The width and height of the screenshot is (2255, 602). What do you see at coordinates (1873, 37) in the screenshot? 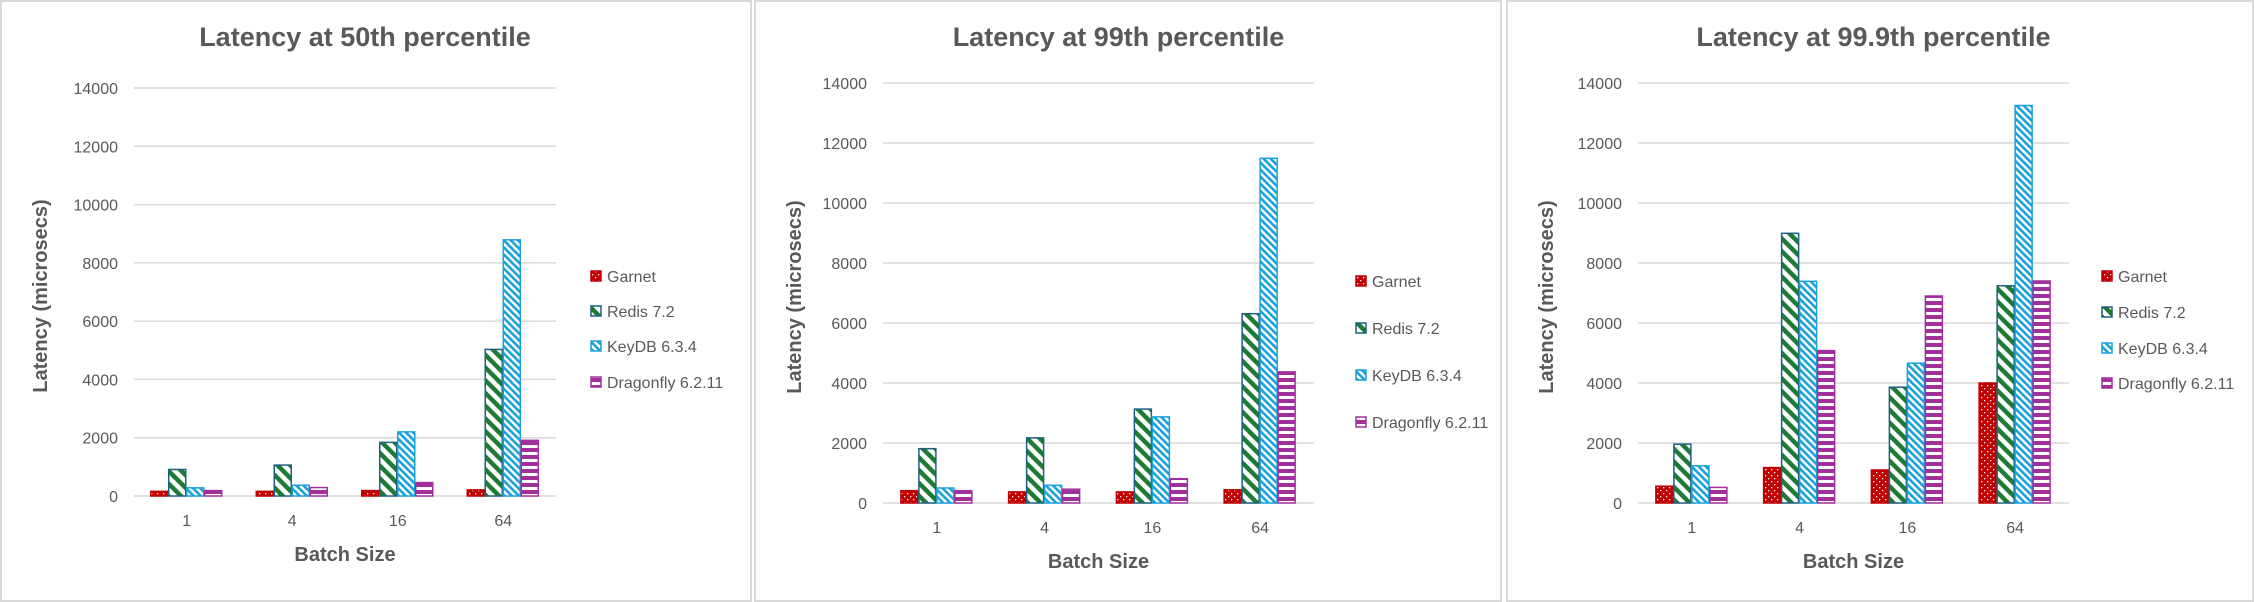
I see `chart-title: Latency at 99.9th percentile` at bounding box center [1873, 37].